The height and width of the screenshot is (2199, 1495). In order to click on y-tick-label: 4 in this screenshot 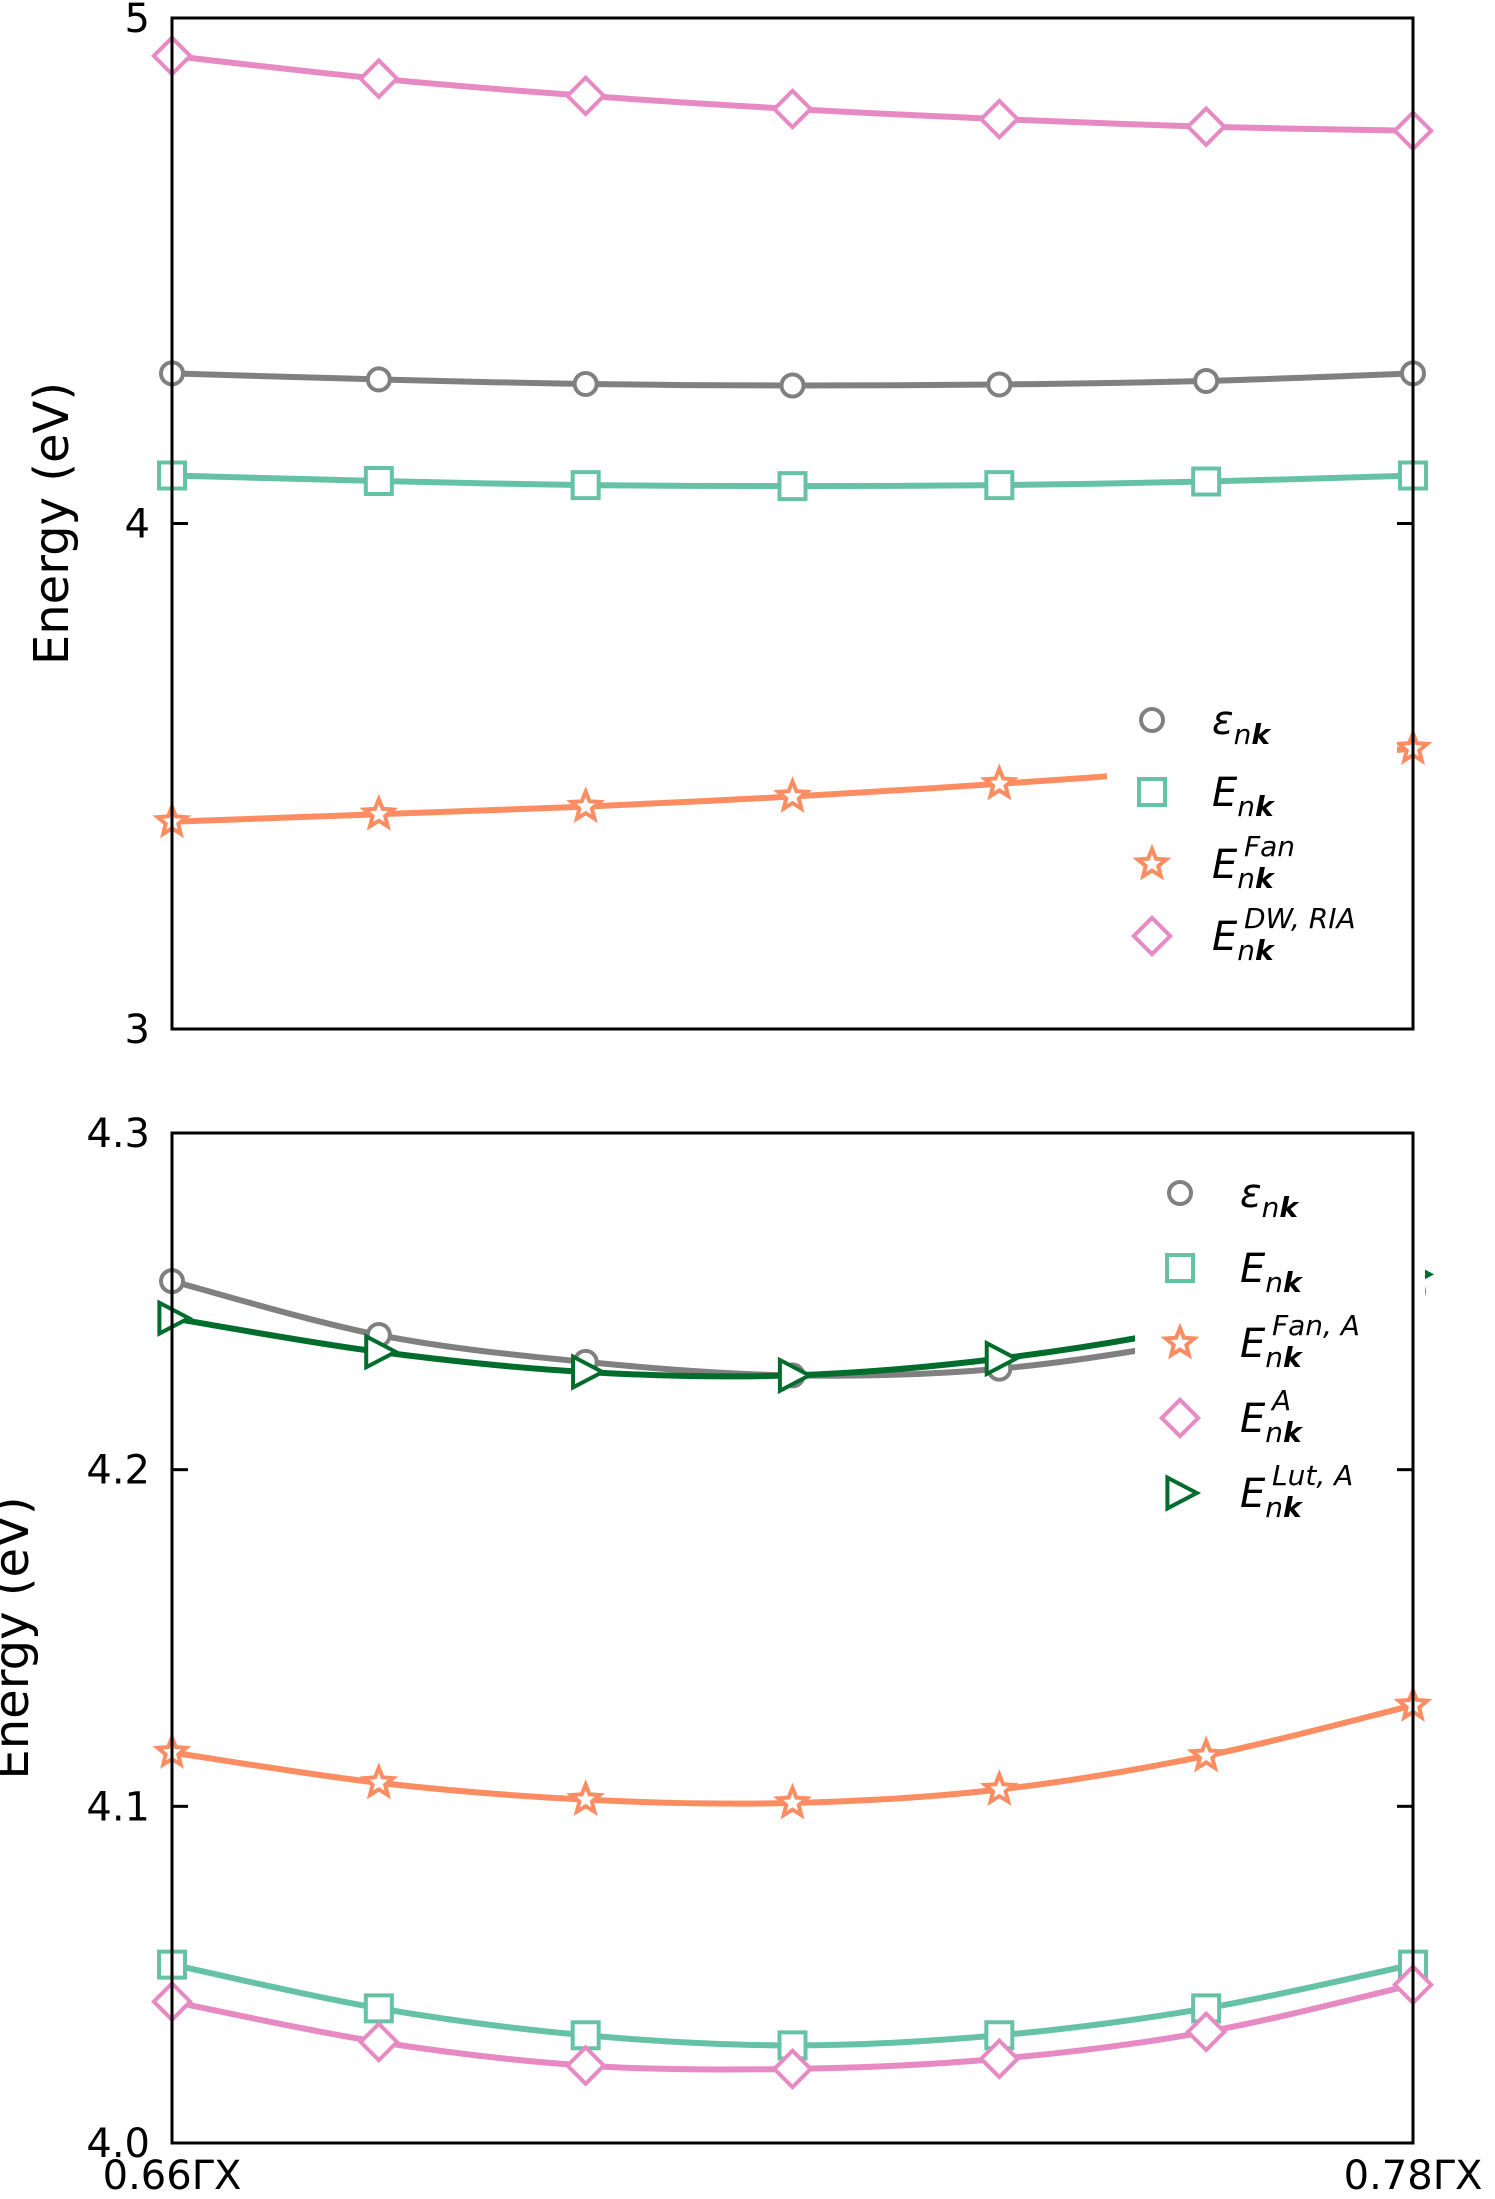, I will do `click(137, 525)`.